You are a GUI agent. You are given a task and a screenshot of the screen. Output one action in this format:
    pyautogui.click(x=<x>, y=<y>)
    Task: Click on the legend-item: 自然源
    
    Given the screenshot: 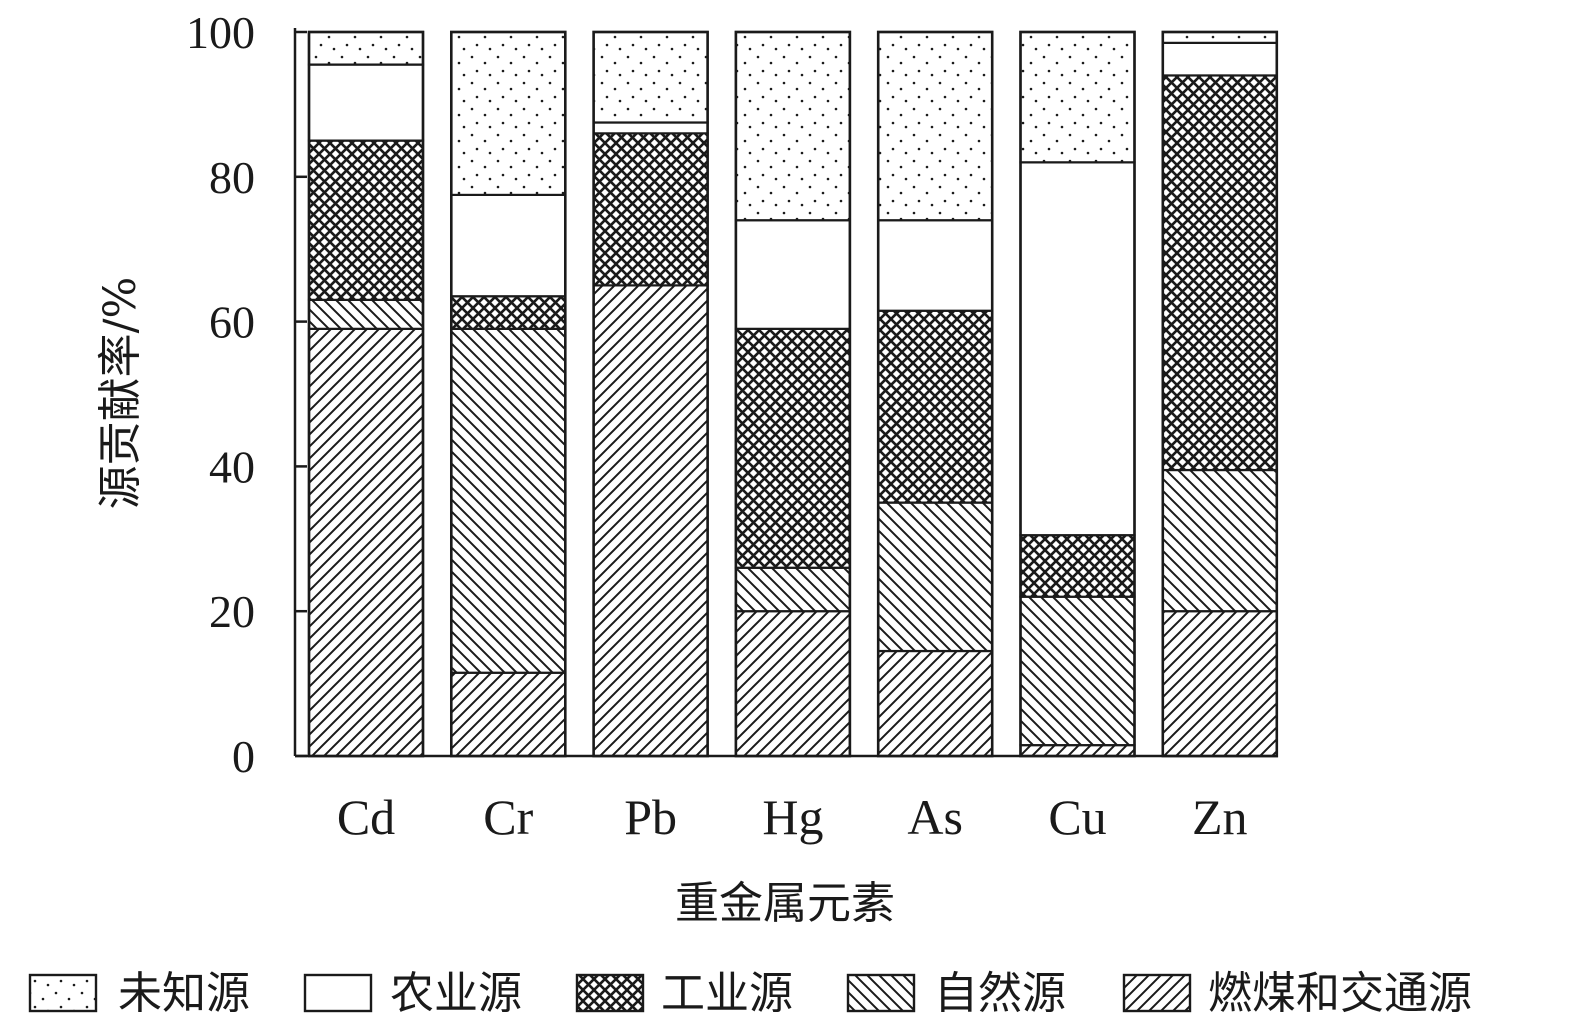 What is the action you would take?
    pyautogui.click(x=956, y=993)
    